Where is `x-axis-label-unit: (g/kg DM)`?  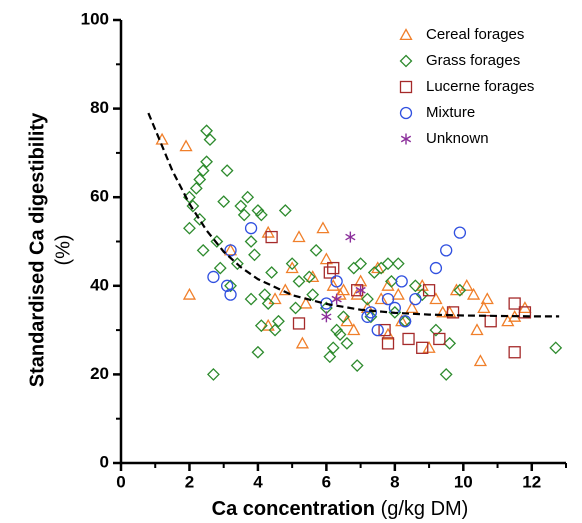
x-axis-label-unit: (g/kg DM) is located at coordinates (425, 509).